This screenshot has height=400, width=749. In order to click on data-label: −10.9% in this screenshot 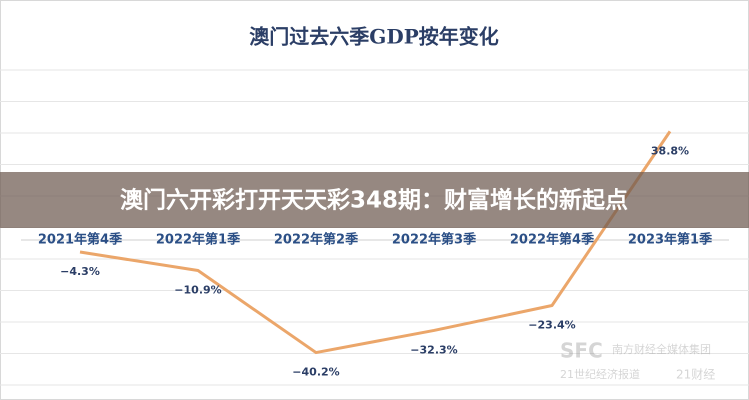, I will do `click(197, 290)`.